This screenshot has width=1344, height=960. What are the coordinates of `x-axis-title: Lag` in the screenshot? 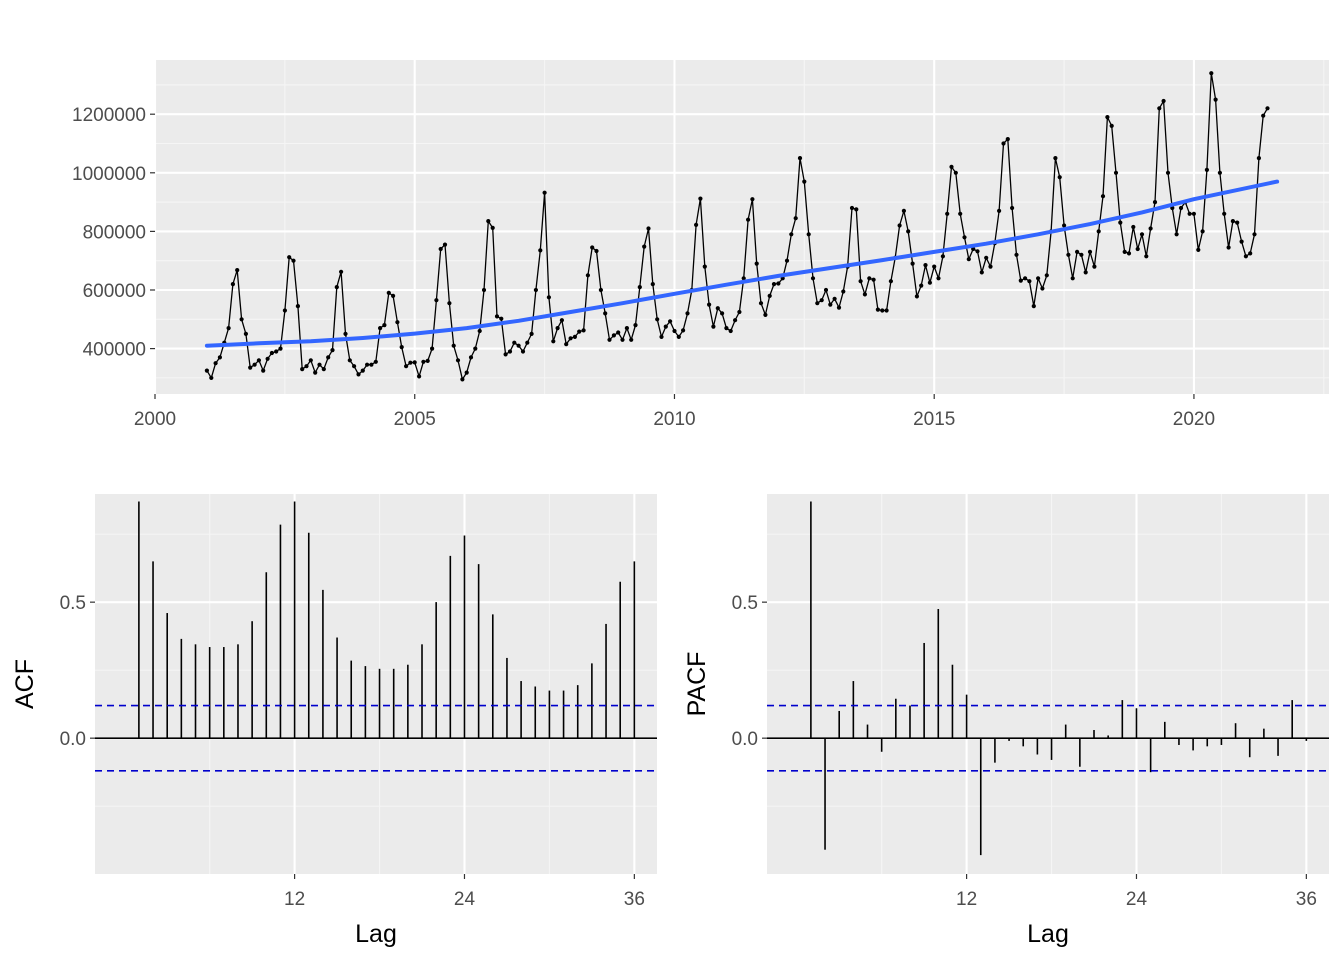 It's located at (1048, 934).